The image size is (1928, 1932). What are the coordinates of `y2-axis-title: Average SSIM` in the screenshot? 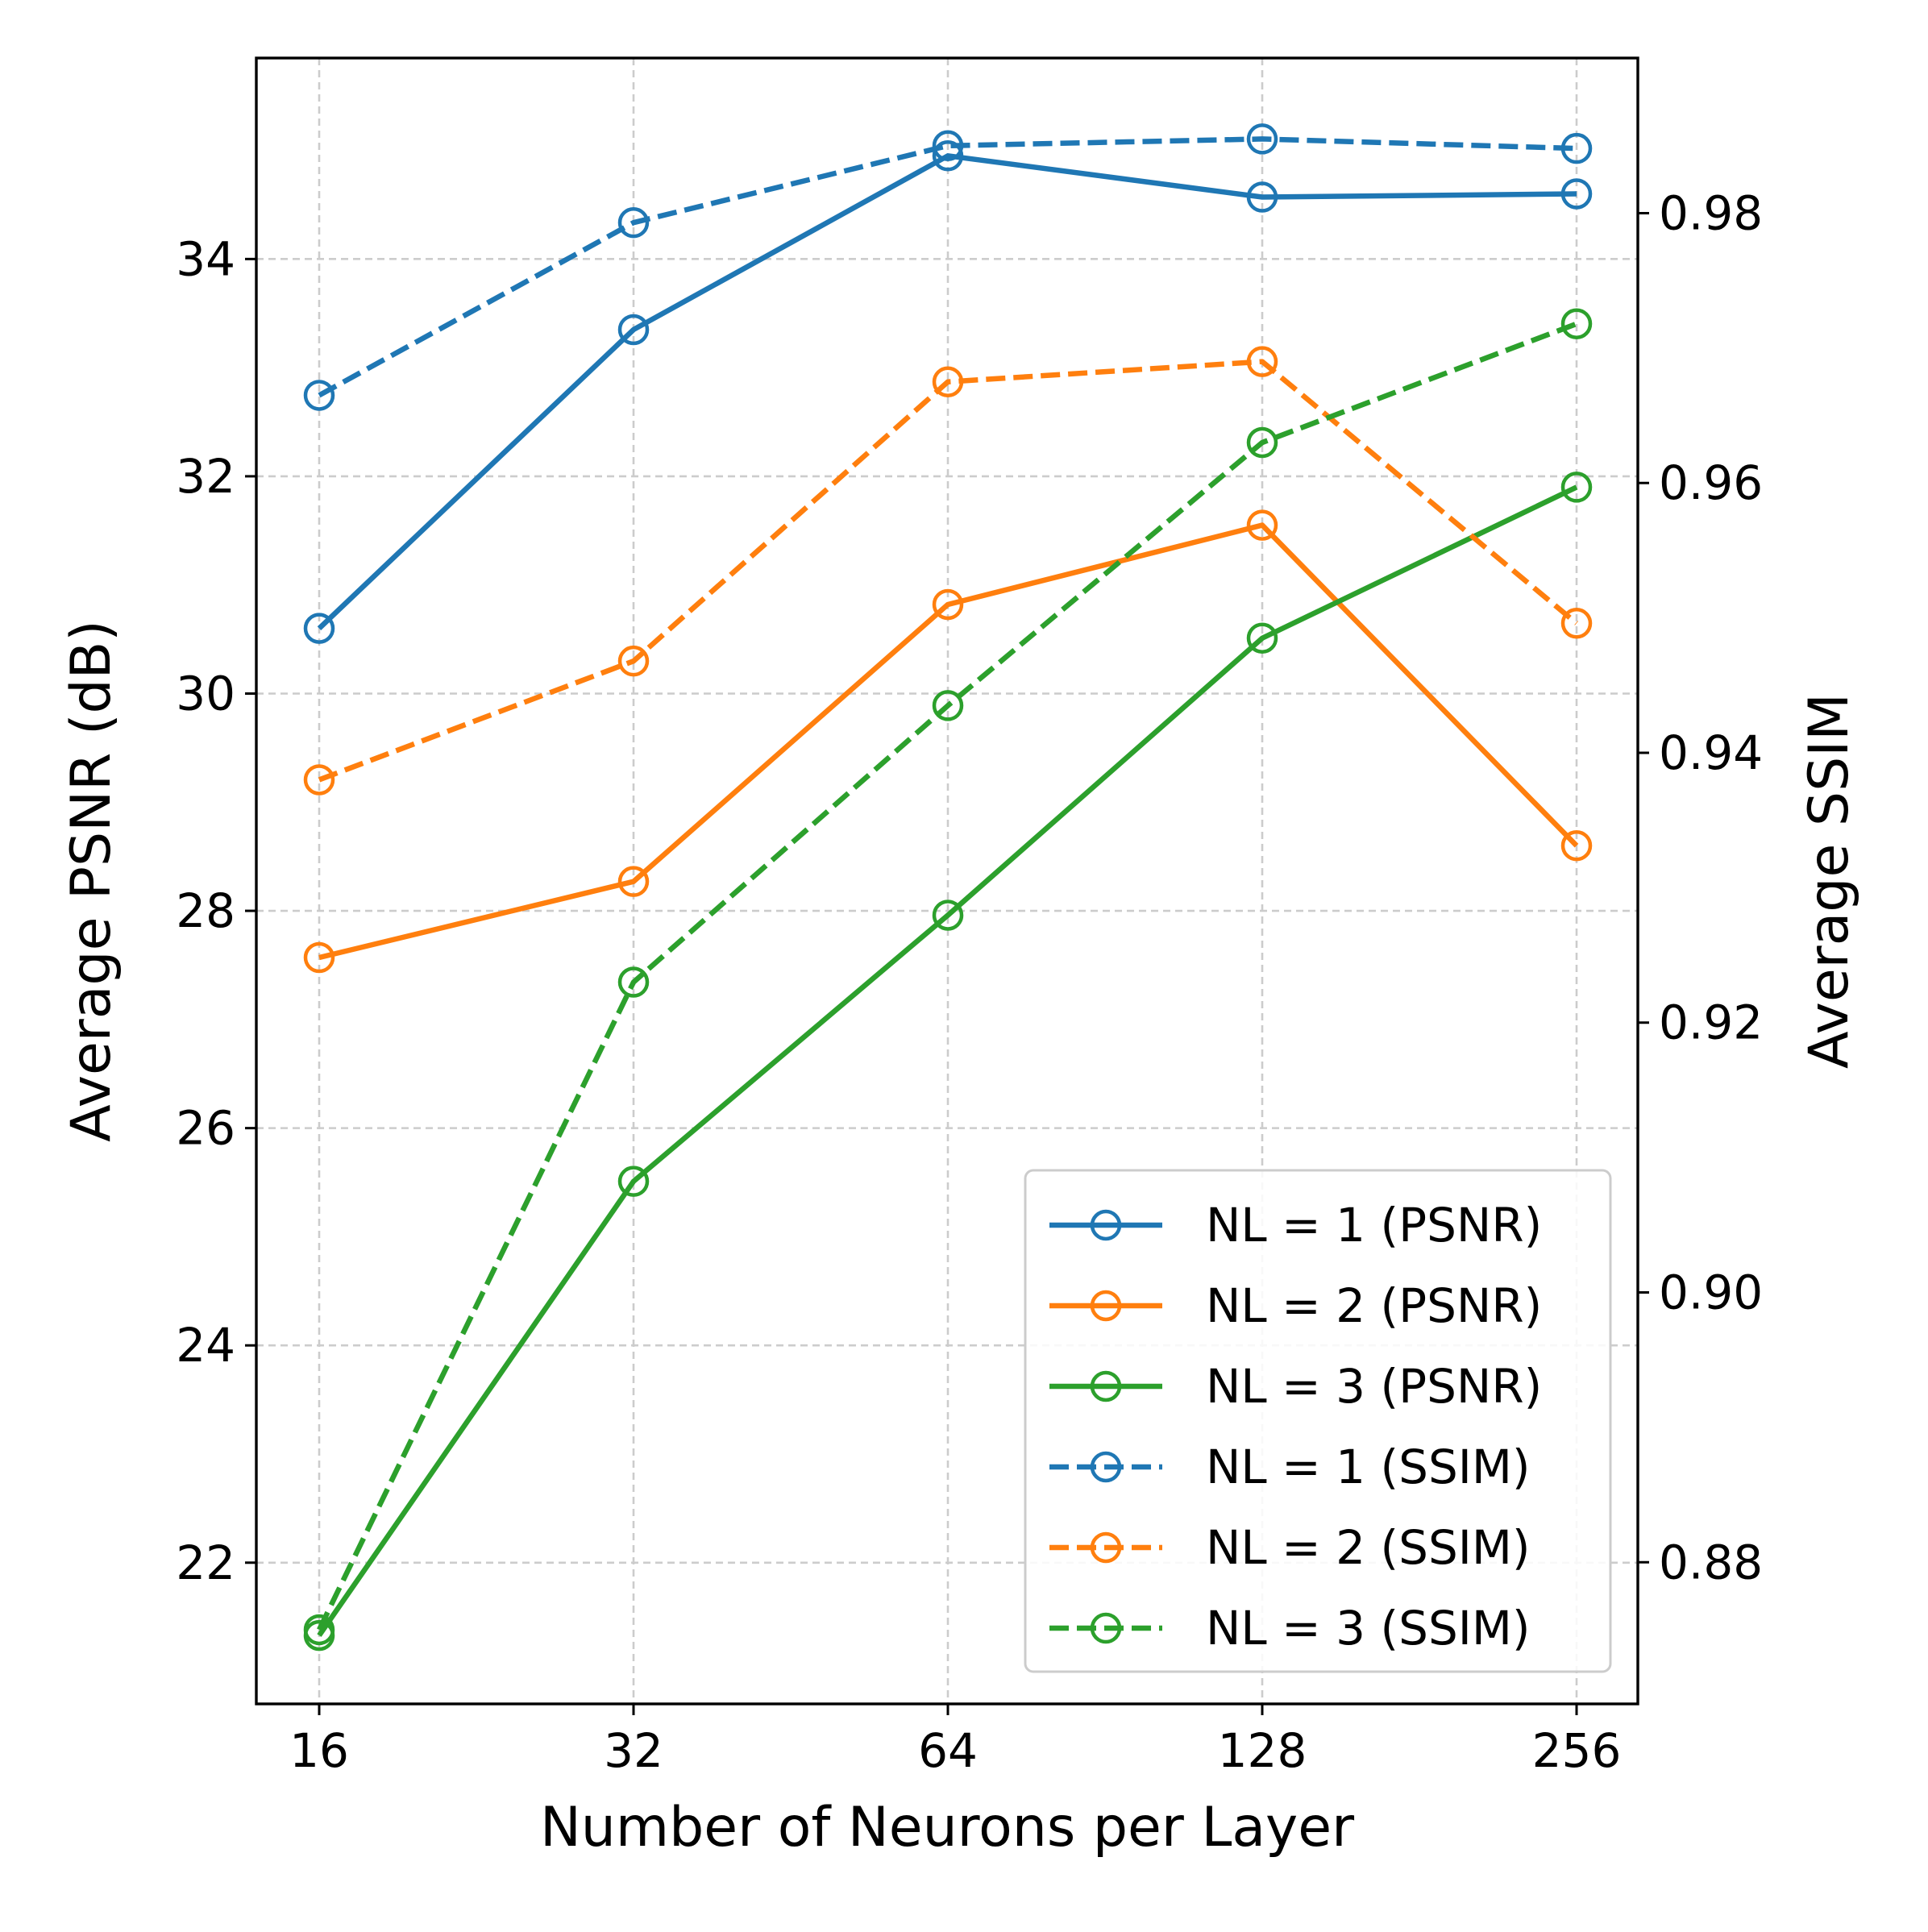 It's located at (1829, 881).